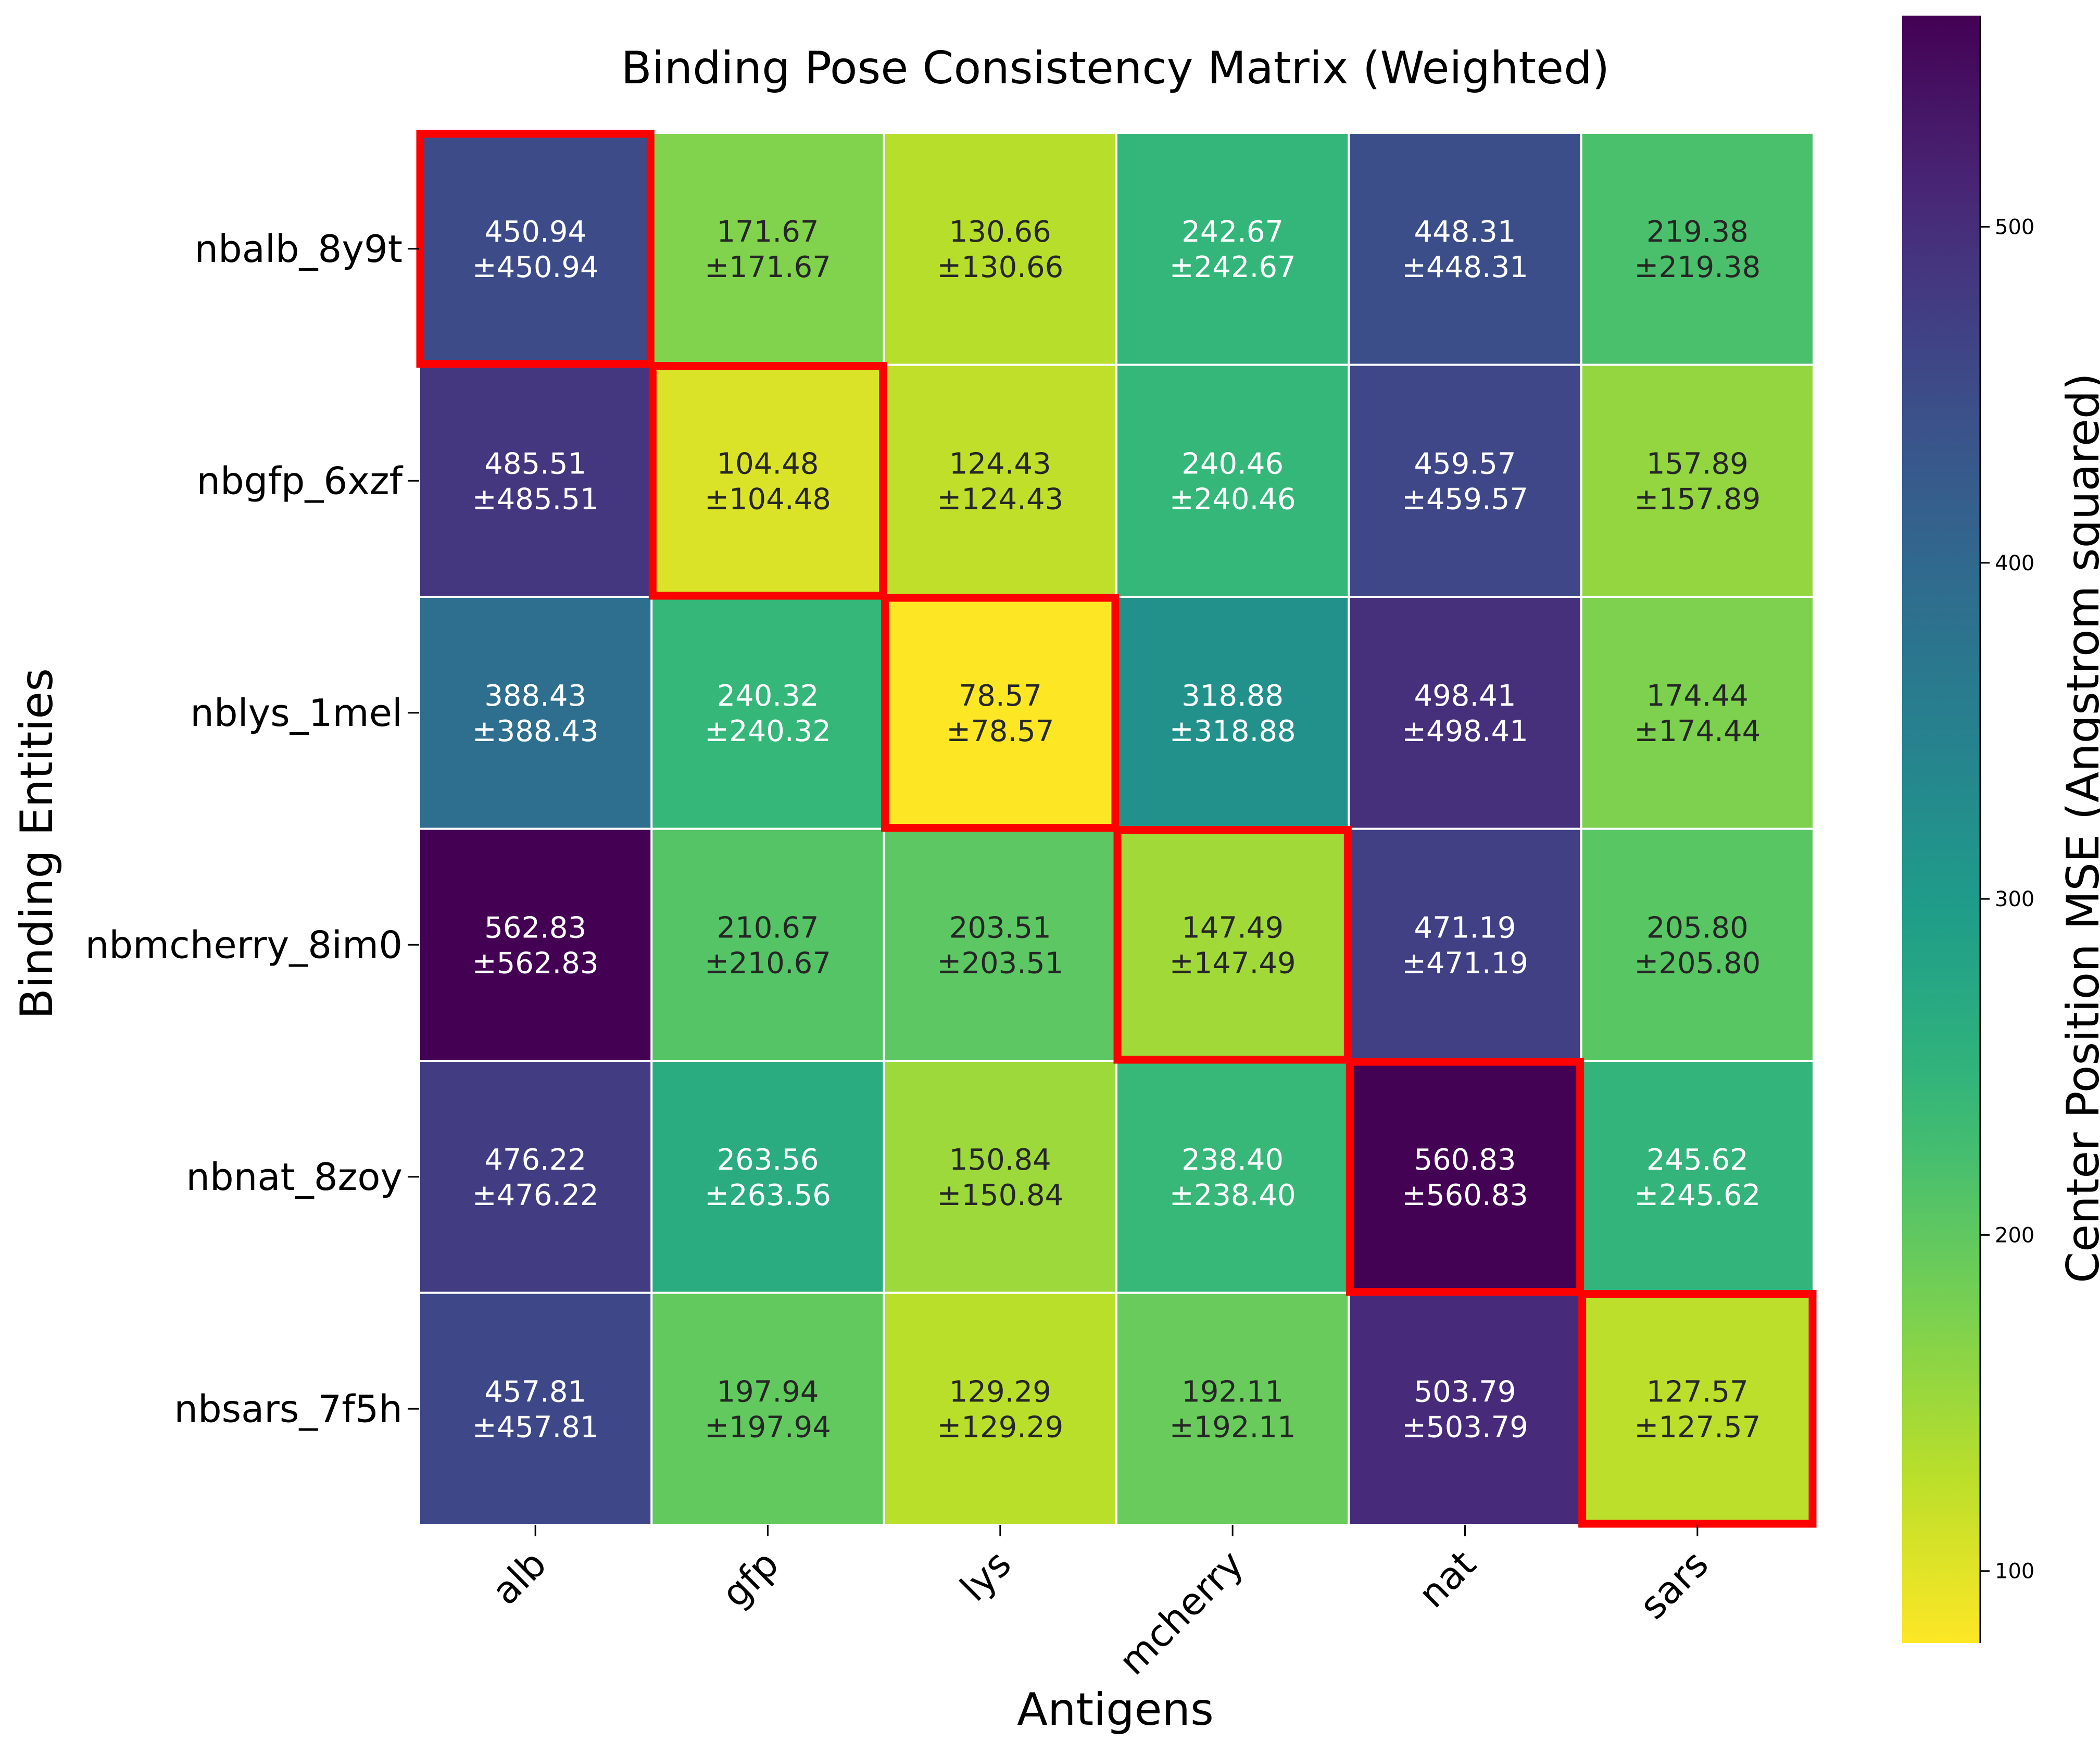 Image resolution: width=2100 pixels, height=1755 pixels. Describe the element at coordinates (2015, 227) in the screenshot. I see `colorbar-tick-label: 500` at that location.